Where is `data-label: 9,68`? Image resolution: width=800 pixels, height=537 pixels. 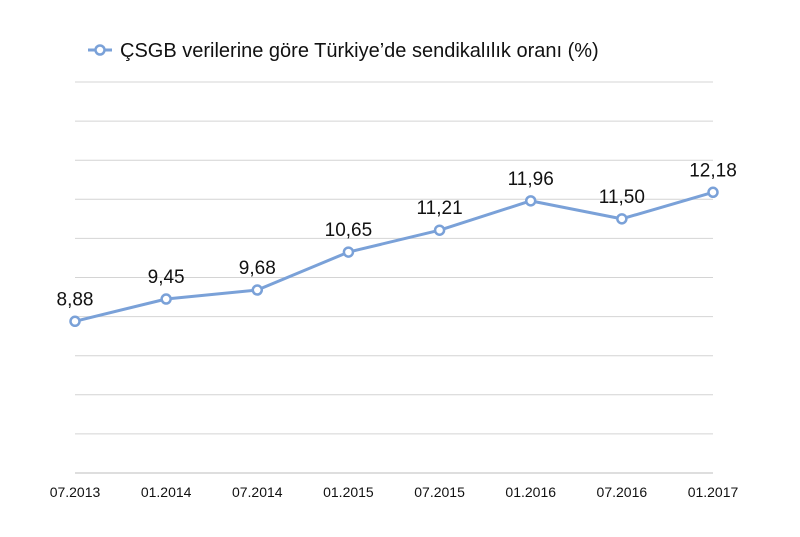
data-label: 9,68 is located at coordinates (257, 268).